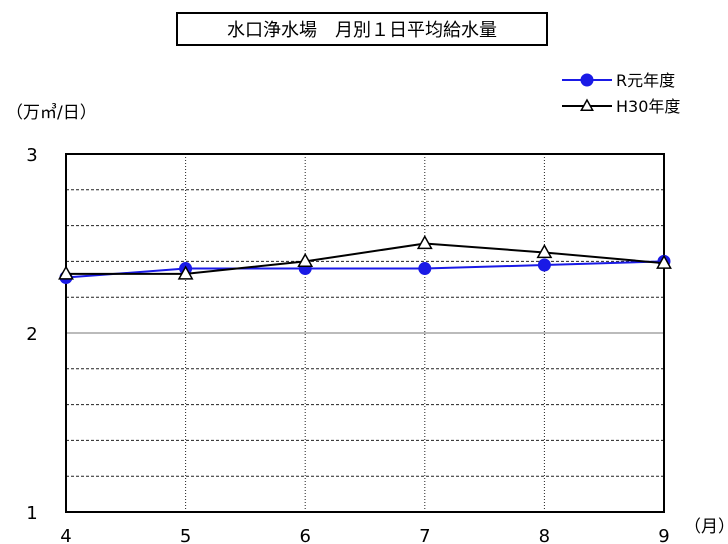 This screenshot has width=728, height=544. What do you see at coordinates (31, 334) in the screenshot?
I see `y-tick-label: 2` at bounding box center [31, 334].